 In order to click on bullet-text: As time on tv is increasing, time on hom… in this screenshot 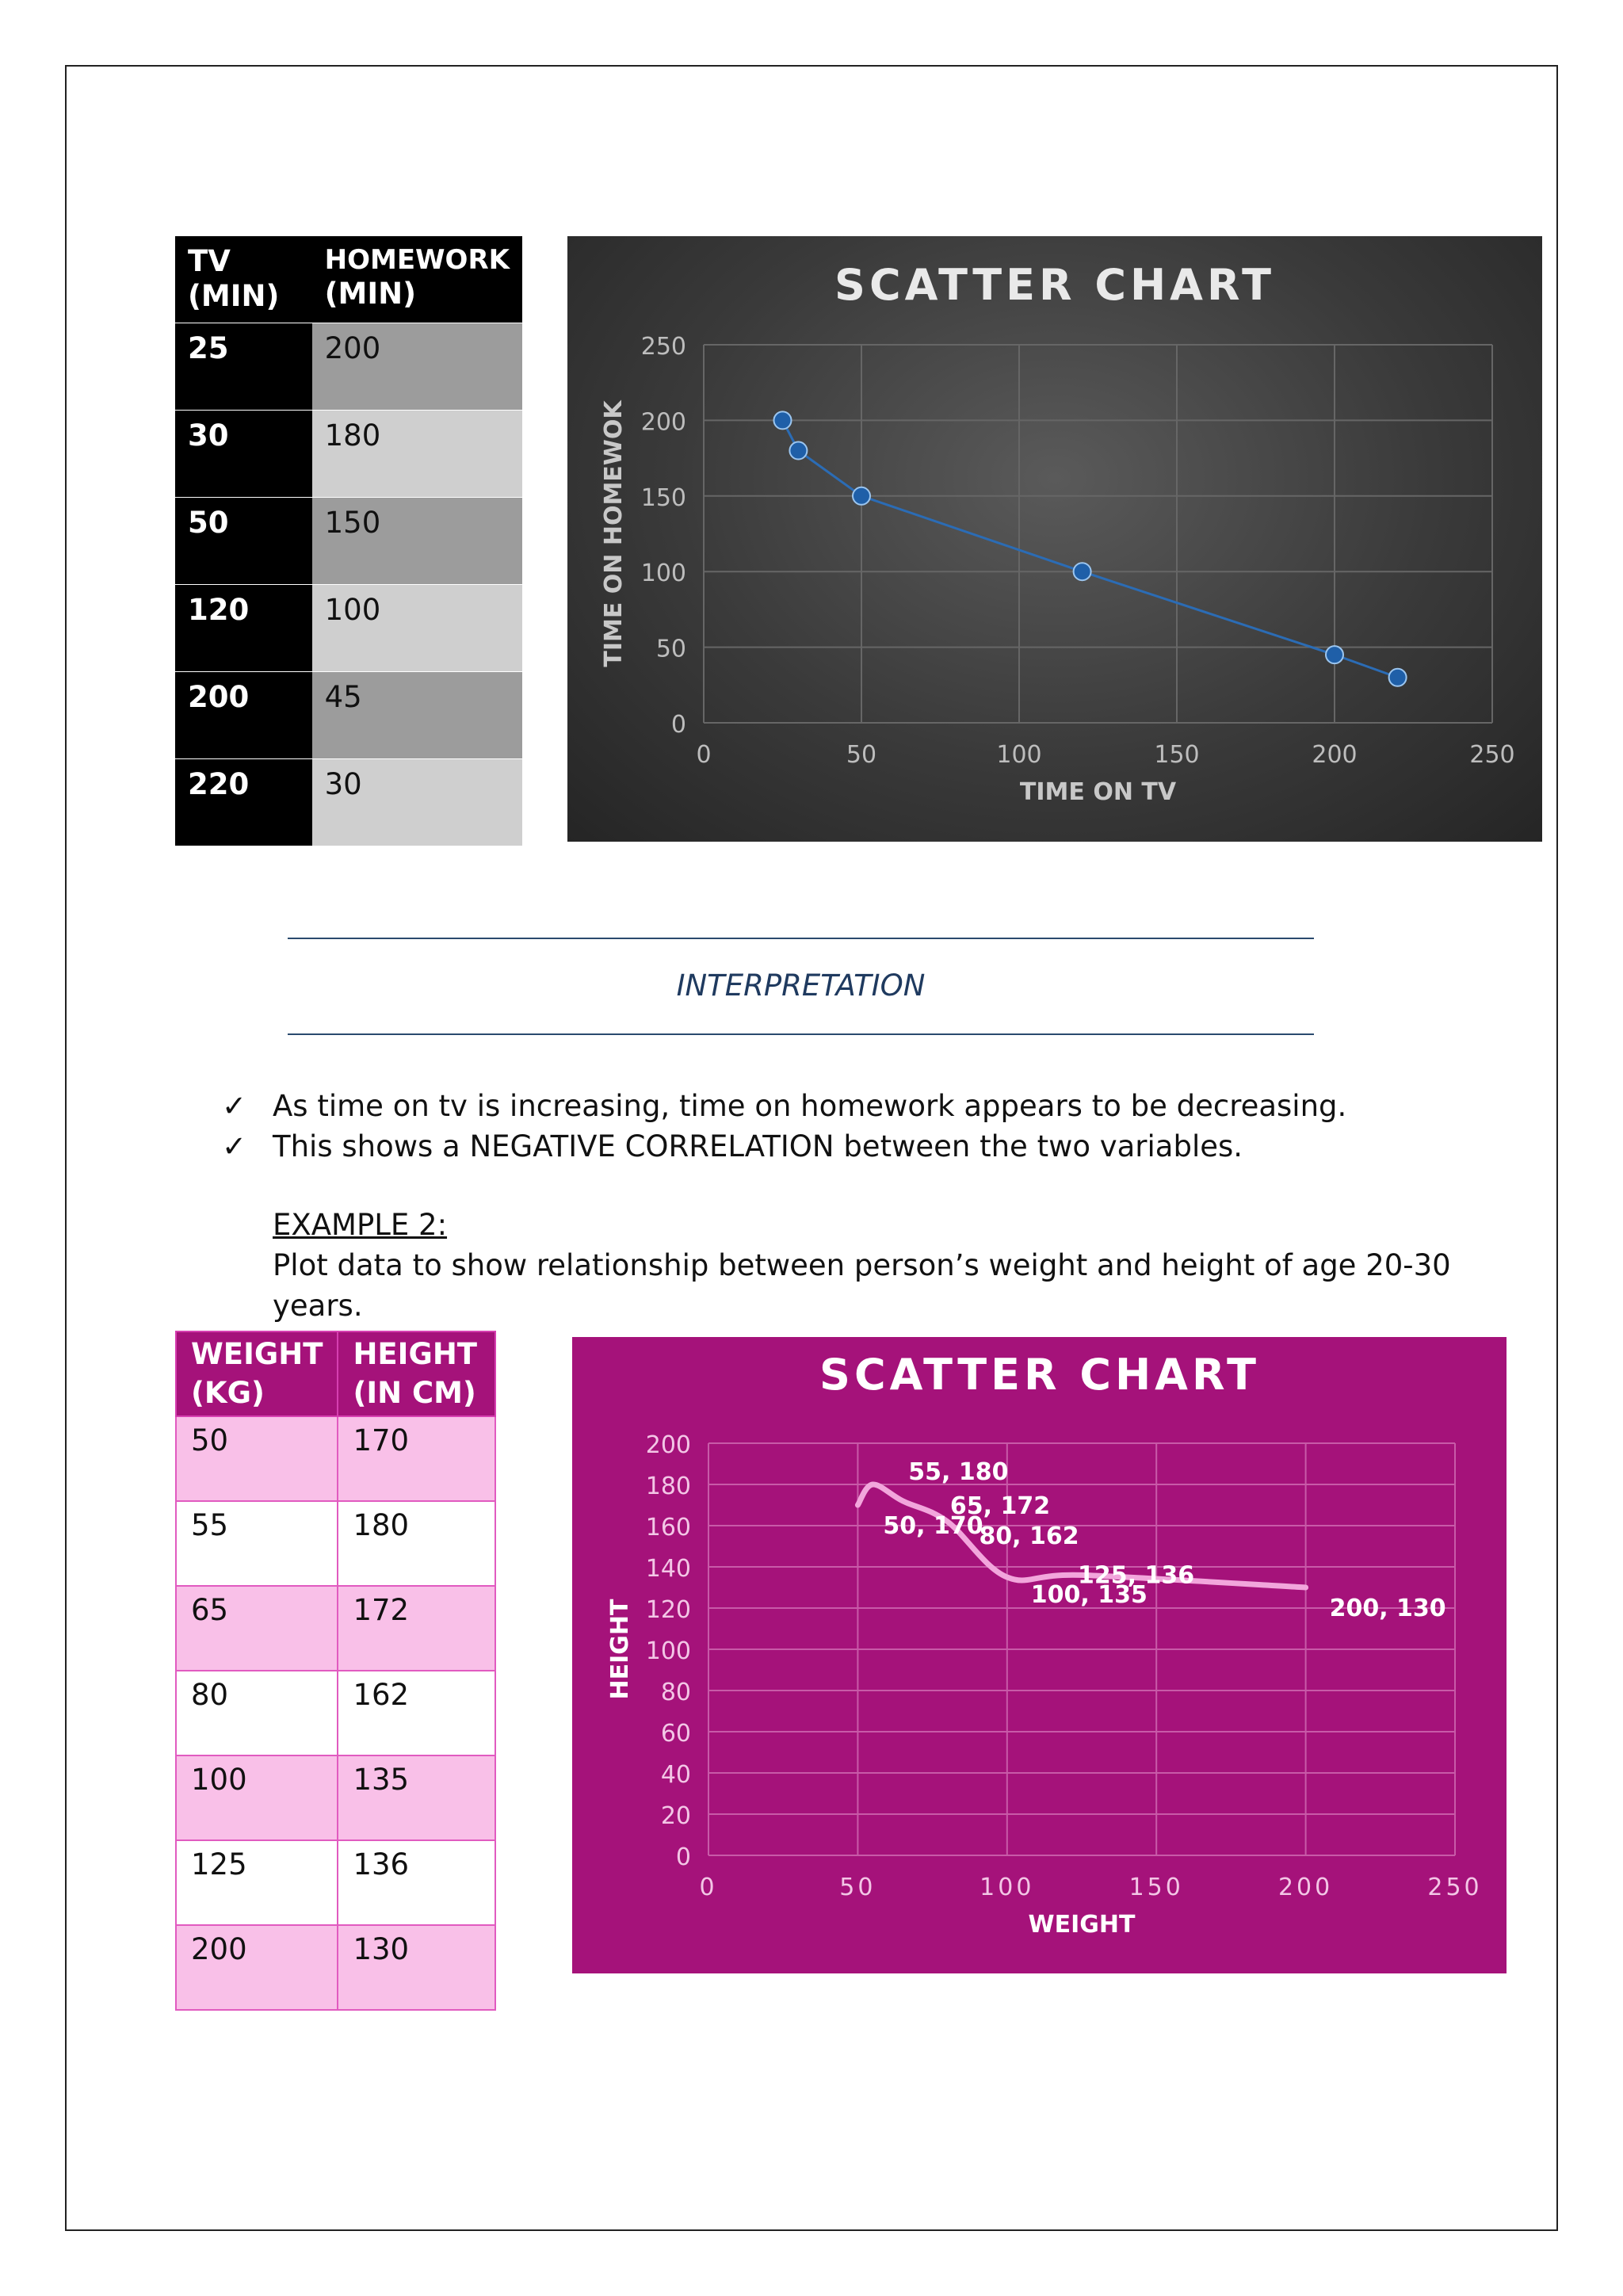, I will do `click(810, 1106)`.